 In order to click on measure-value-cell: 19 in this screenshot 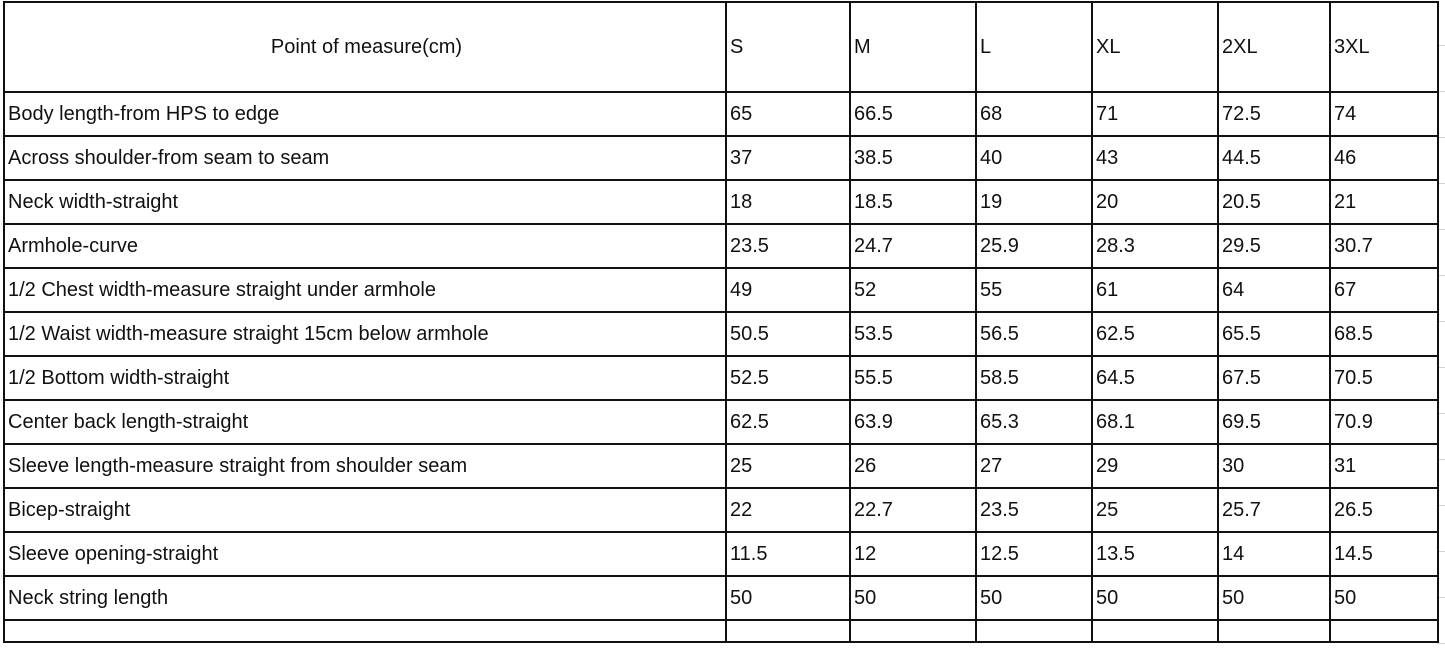, I will do `click(1034, 202)`.